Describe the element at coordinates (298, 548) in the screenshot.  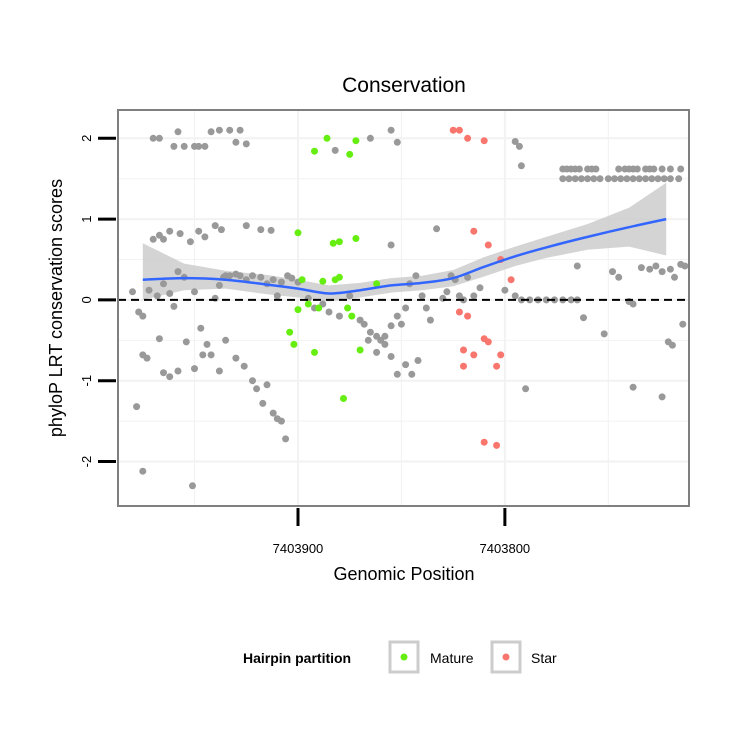
I see `x-tick-label: 7403900` at that location.